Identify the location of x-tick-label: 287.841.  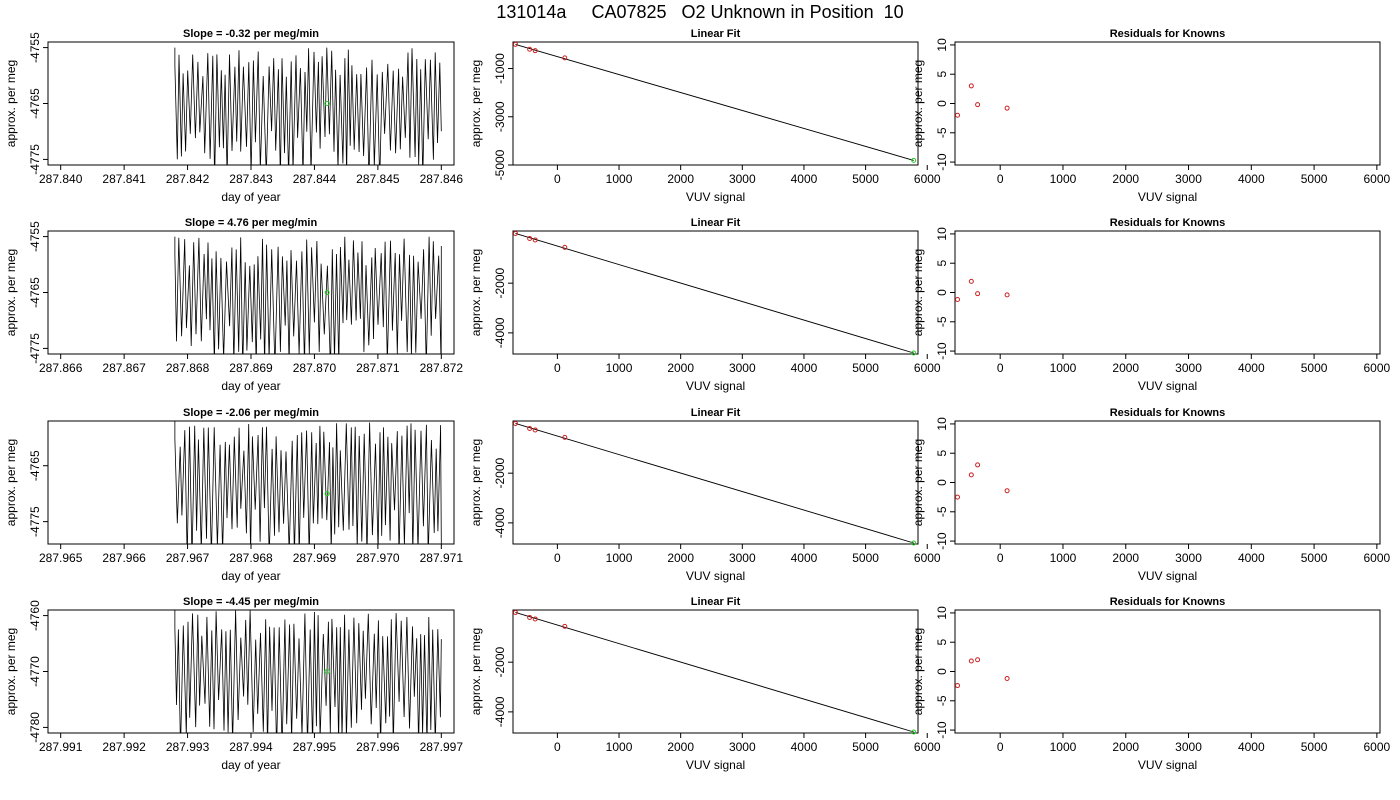
(124, 179).